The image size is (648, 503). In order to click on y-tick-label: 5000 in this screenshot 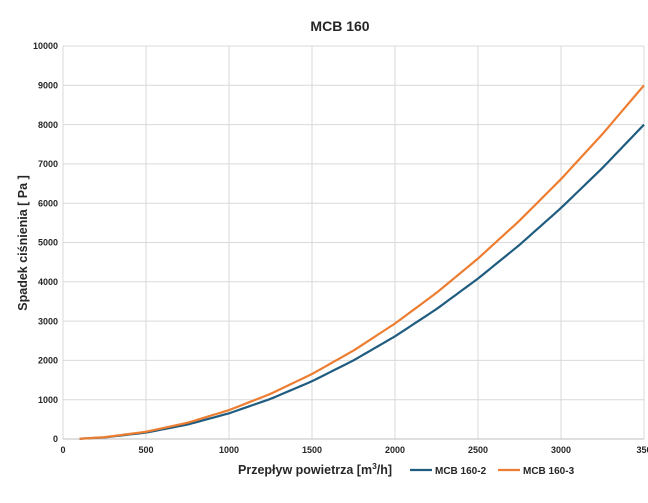, I will do `click(48, 243)`.